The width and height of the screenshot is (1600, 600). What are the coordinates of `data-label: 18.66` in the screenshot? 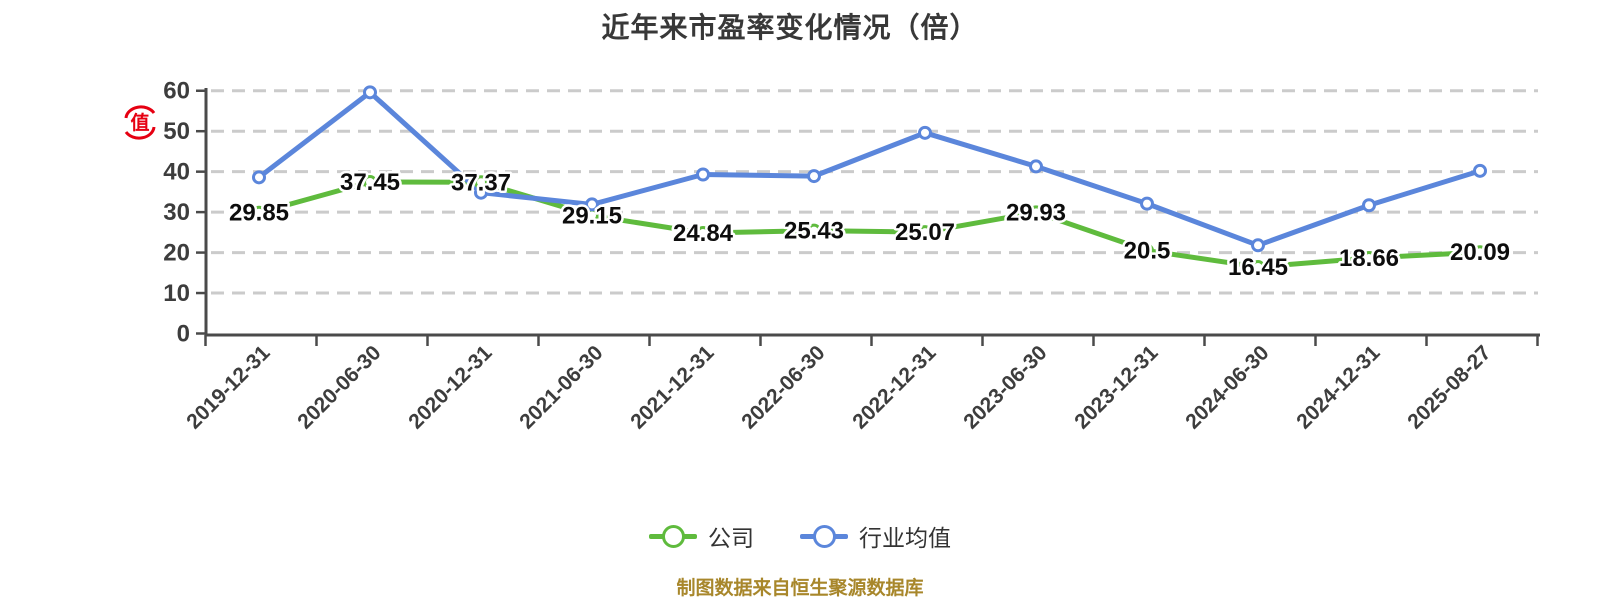 It's located at (1369, 258).